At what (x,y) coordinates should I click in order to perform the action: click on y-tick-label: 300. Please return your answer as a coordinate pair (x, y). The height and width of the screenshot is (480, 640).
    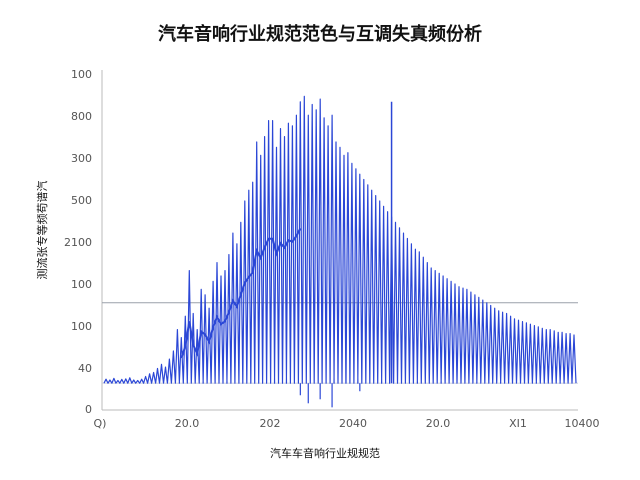
    Looking at the image, I should click on (81, 158).